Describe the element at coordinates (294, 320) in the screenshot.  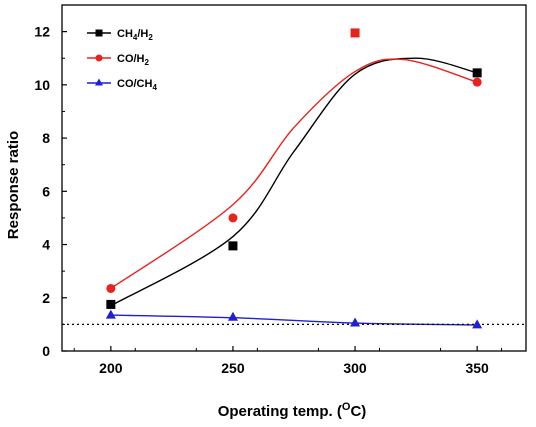
I see `fit-curve-co-ch4` at that location.